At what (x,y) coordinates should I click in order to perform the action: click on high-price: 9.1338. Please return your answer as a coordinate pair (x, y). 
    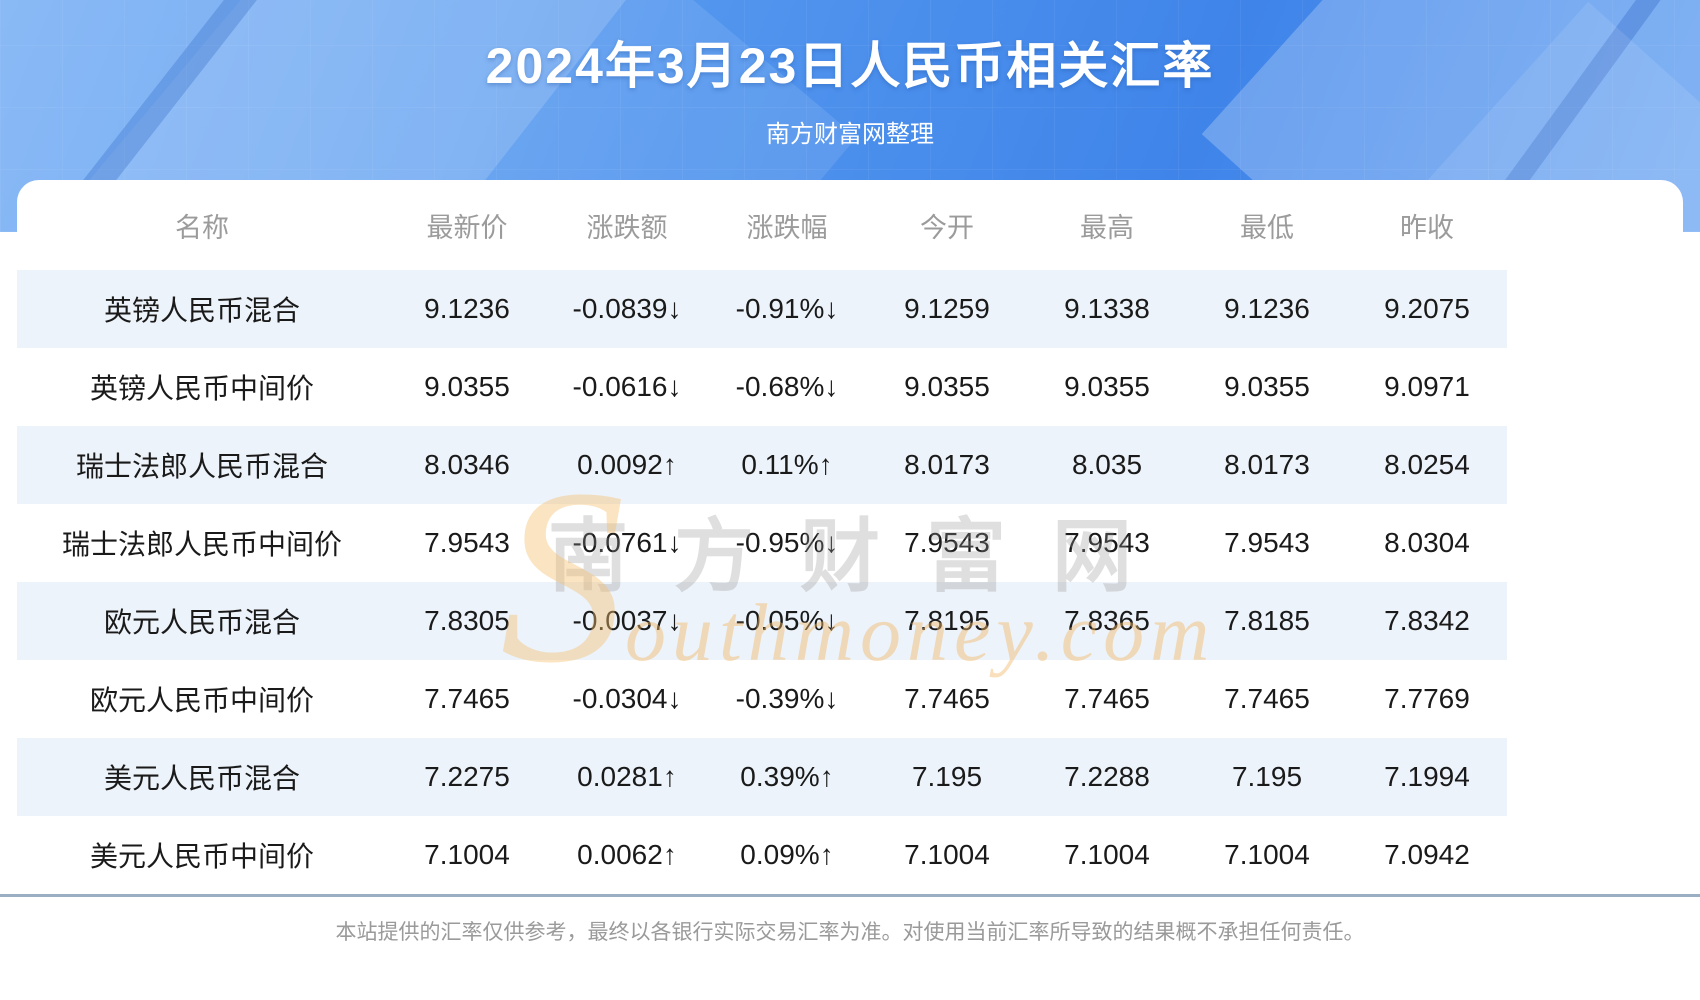
    Looking at the image, I should click on (1107, 309).